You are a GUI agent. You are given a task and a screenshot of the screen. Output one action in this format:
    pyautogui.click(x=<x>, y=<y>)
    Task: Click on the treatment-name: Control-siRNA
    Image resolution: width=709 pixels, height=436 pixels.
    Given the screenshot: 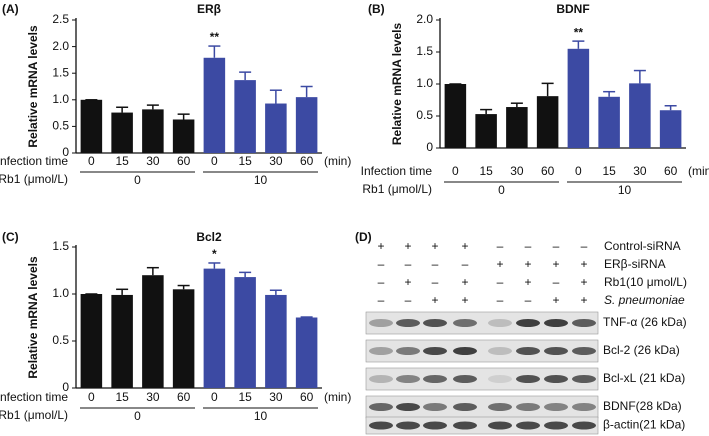 What is the action you would take?
    pyautogui.click(x=642, y=246)
    